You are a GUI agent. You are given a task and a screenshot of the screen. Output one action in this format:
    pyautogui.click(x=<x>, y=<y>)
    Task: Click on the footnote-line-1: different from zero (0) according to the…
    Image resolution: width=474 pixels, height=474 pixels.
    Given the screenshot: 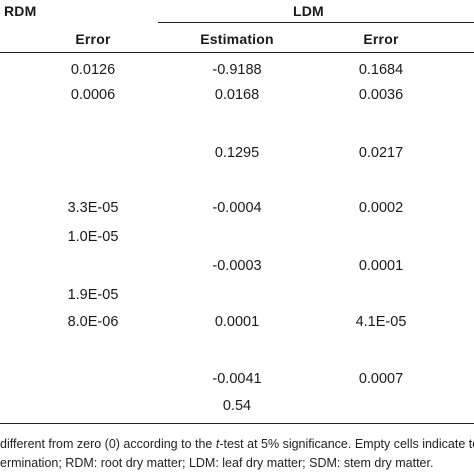 What is the action you would take?
    pyautogui.click(x=237, y=444)
    